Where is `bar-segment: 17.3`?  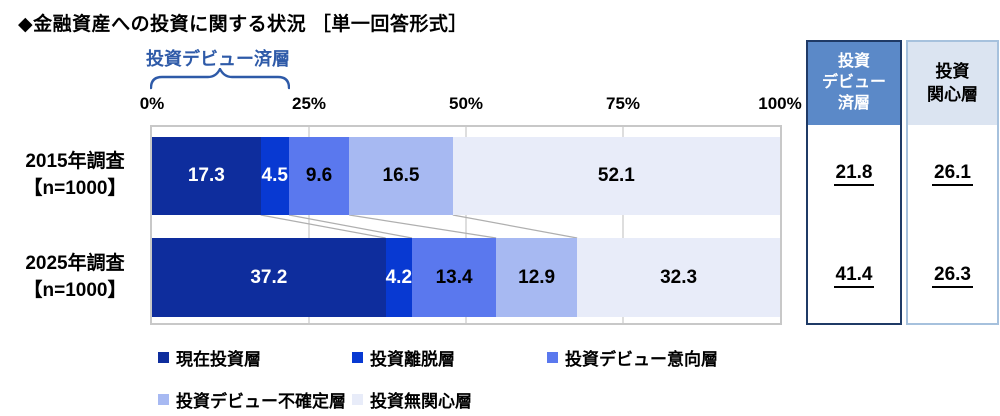
bar-segment: 17.3 is located at coordinates (206, 176).